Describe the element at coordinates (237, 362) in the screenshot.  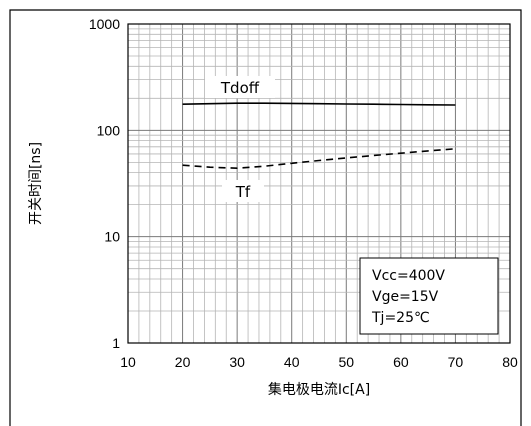
I see `x-tick-label: 30` at that location.